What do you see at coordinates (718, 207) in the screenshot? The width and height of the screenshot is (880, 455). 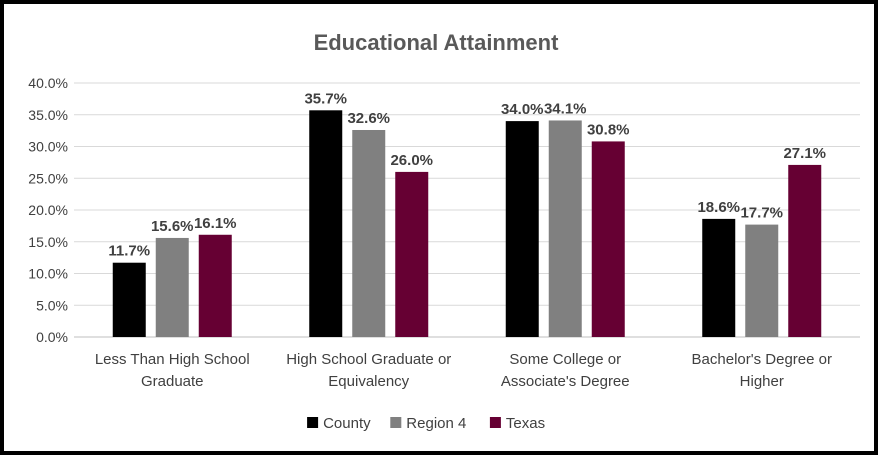 I see `data-label: 18.6%` at bounding box center [718, 207].